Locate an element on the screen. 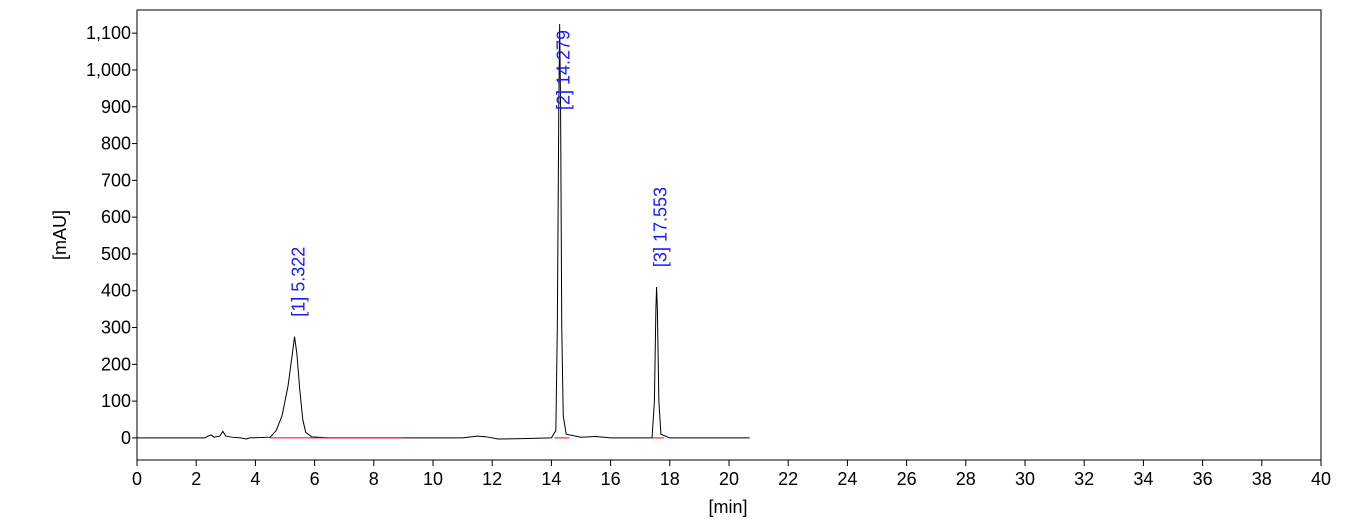 This screenshot has width=1355, height=529. x-tick-label: 28 is located at coordinates (966, 479).